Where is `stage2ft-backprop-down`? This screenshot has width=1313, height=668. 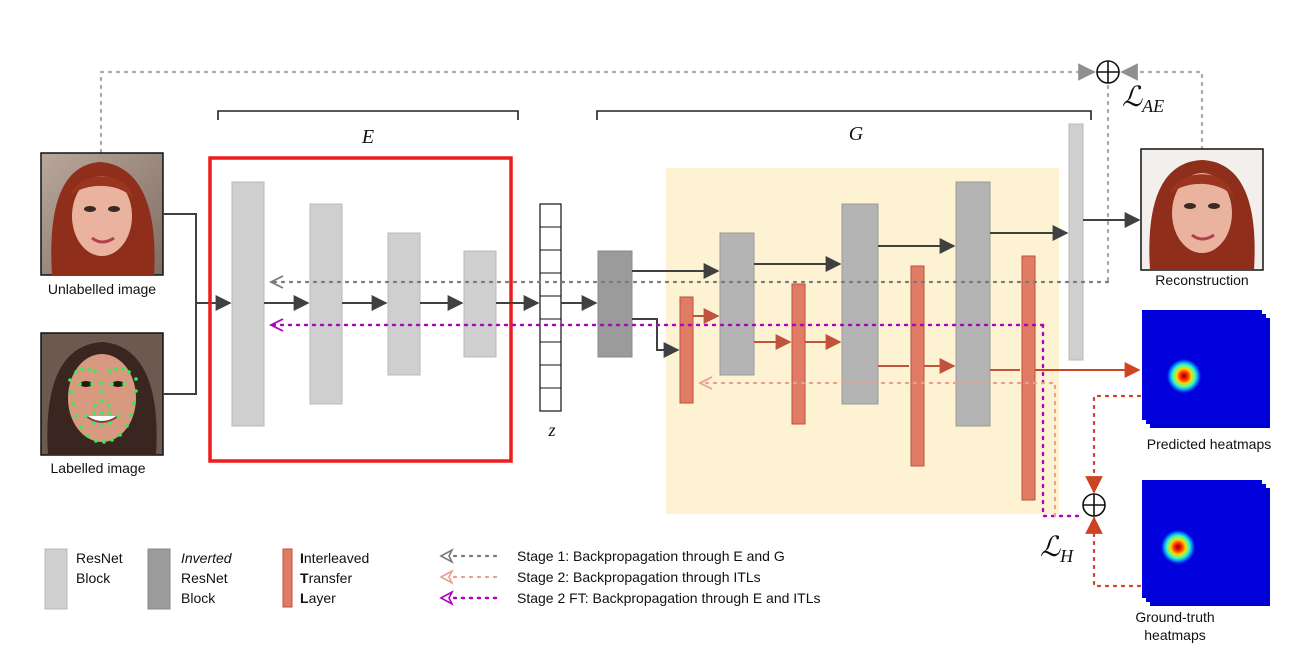
stage2ft-backprop-down is located at coordinates (1061, 420).